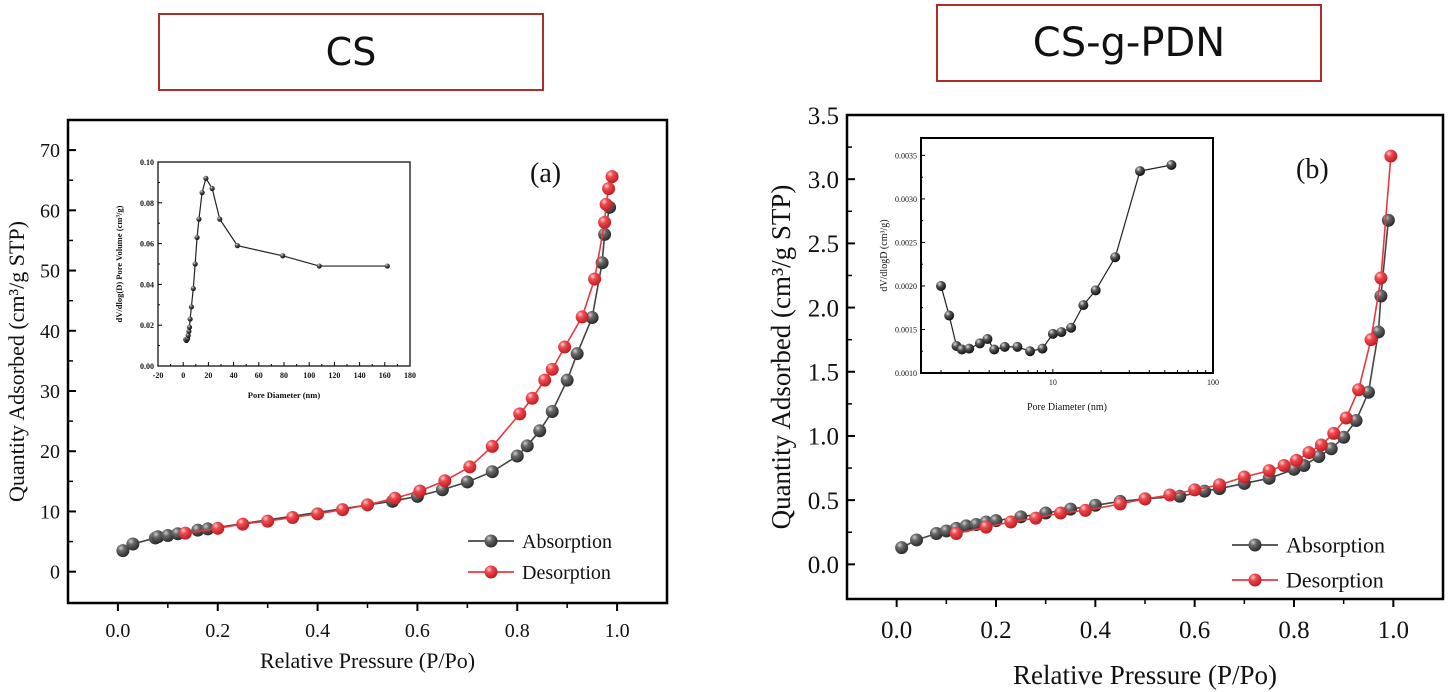 The width and height of the screenshot is (1453, 692). What do you see at coordinates (158, 375) in the screenshot?
I see `chart0-inset-xtick-label: -20` at bounding box center [158, 375].